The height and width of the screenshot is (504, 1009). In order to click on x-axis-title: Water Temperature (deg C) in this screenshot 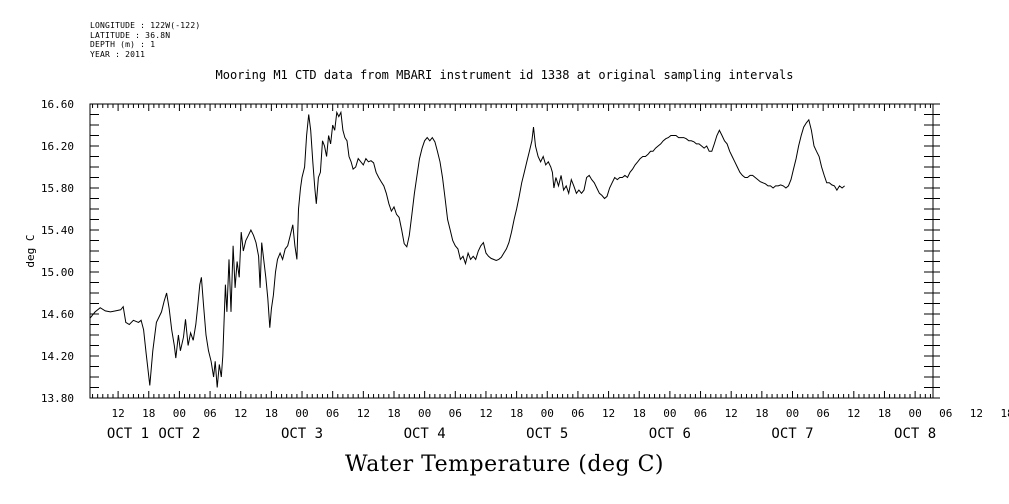, I will do `click(504, 464)`.